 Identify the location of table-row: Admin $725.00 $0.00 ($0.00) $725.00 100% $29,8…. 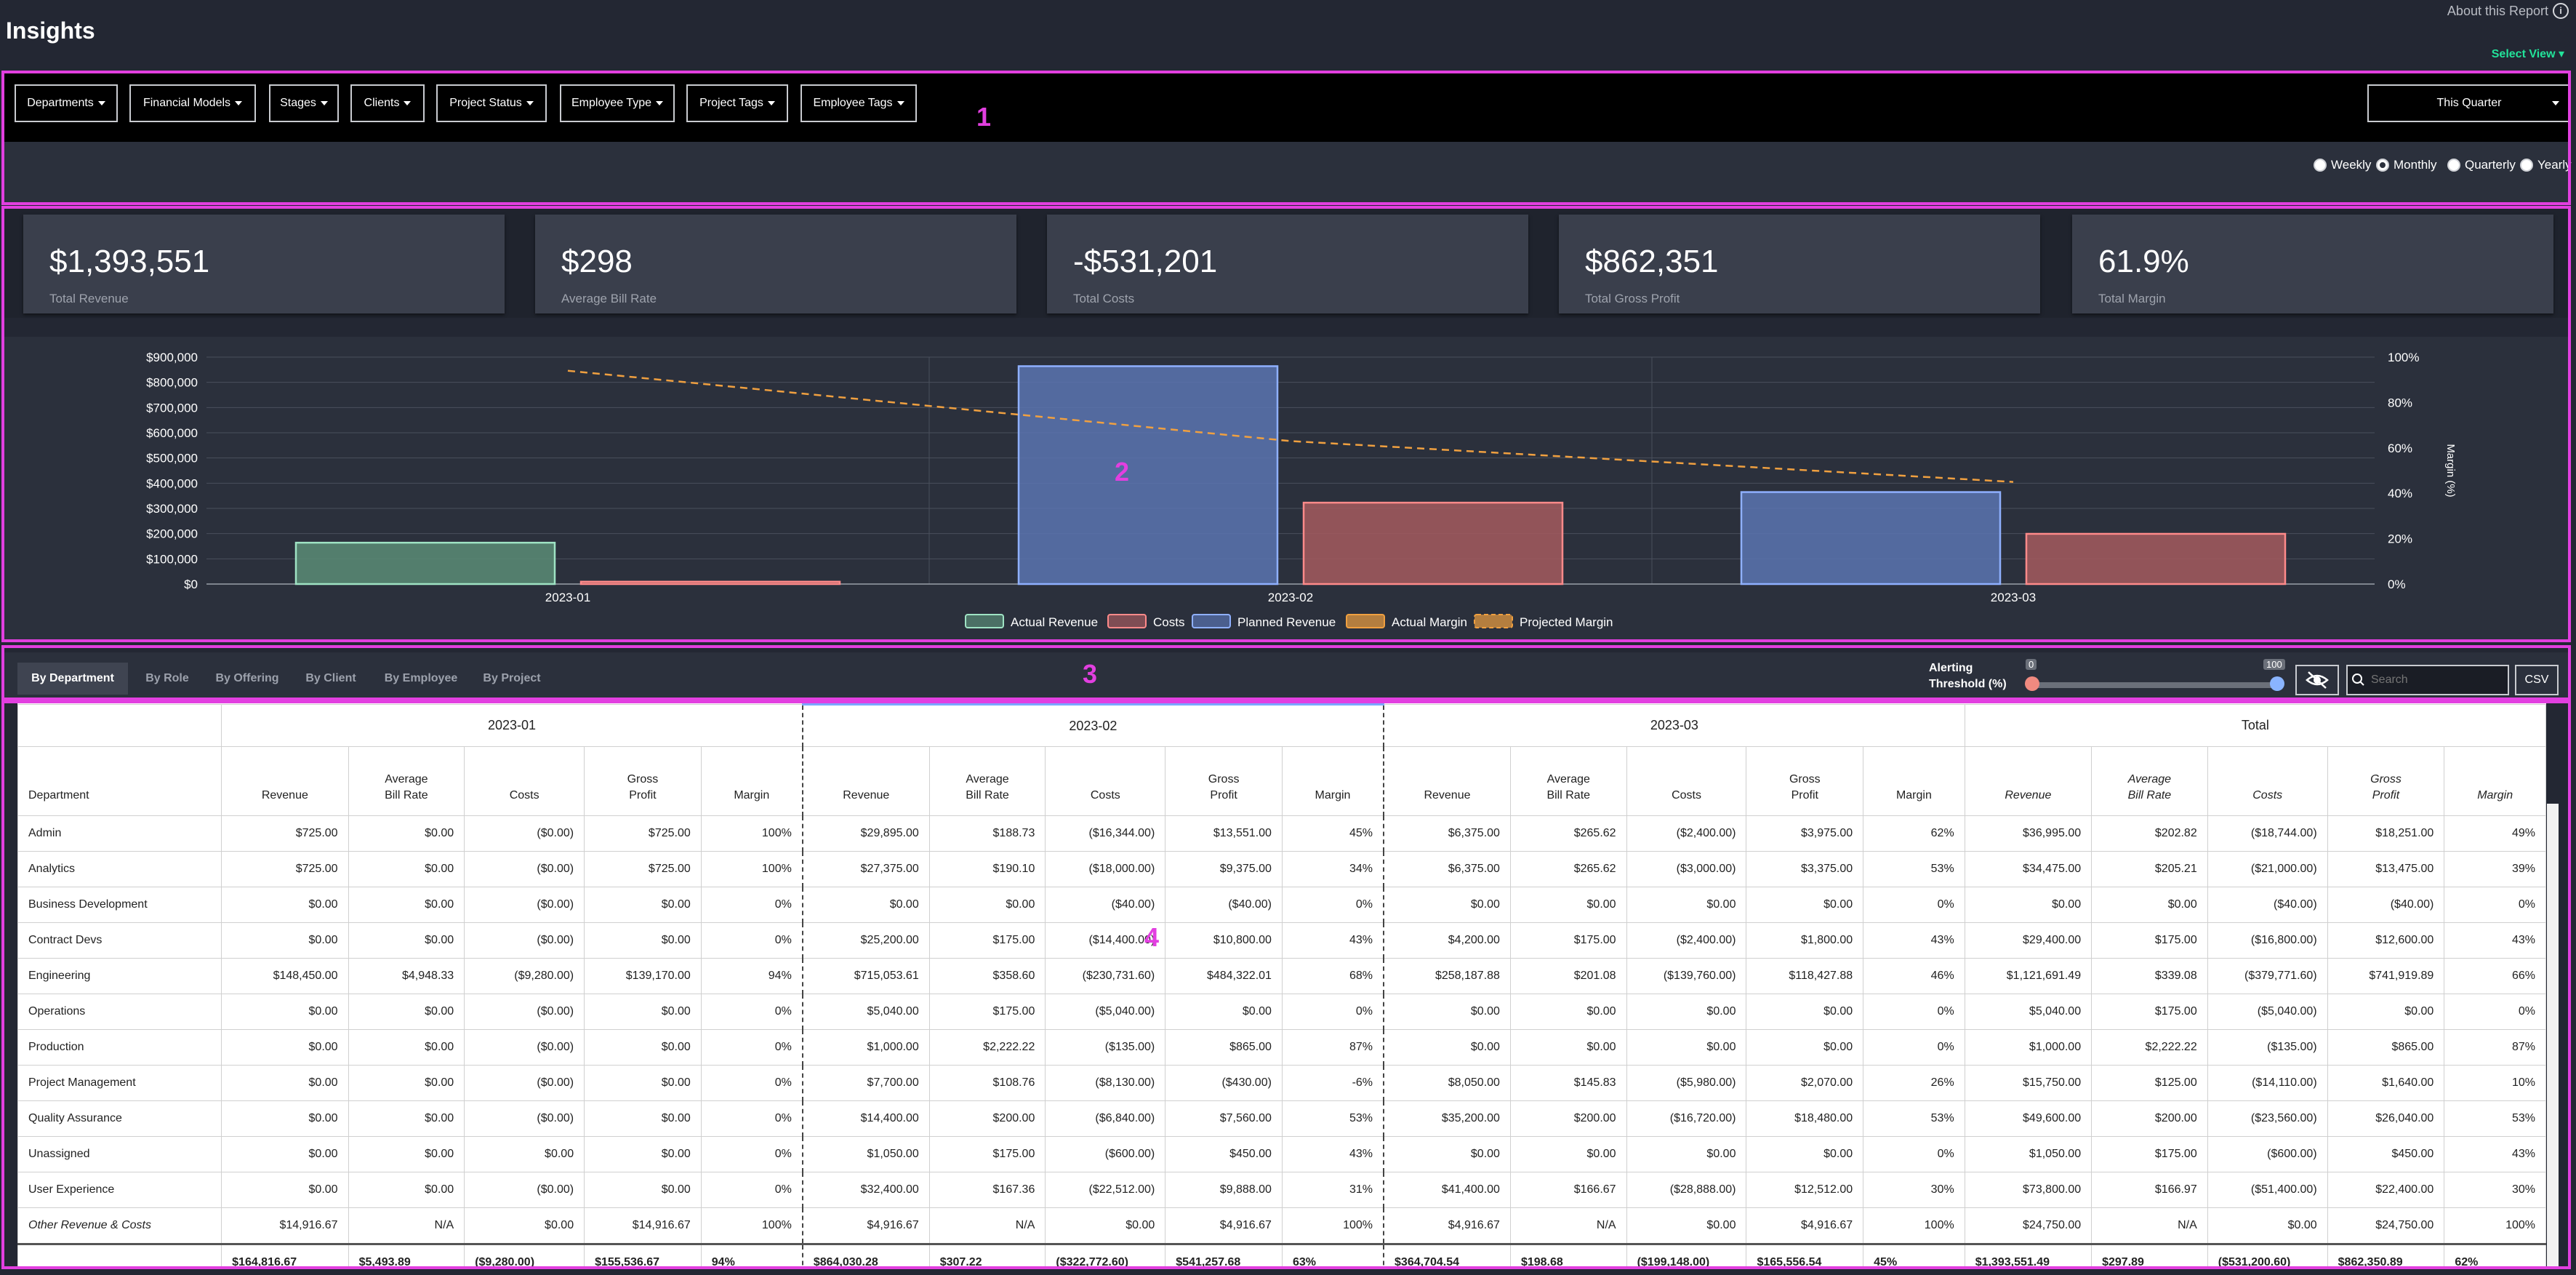
(1281, 833).